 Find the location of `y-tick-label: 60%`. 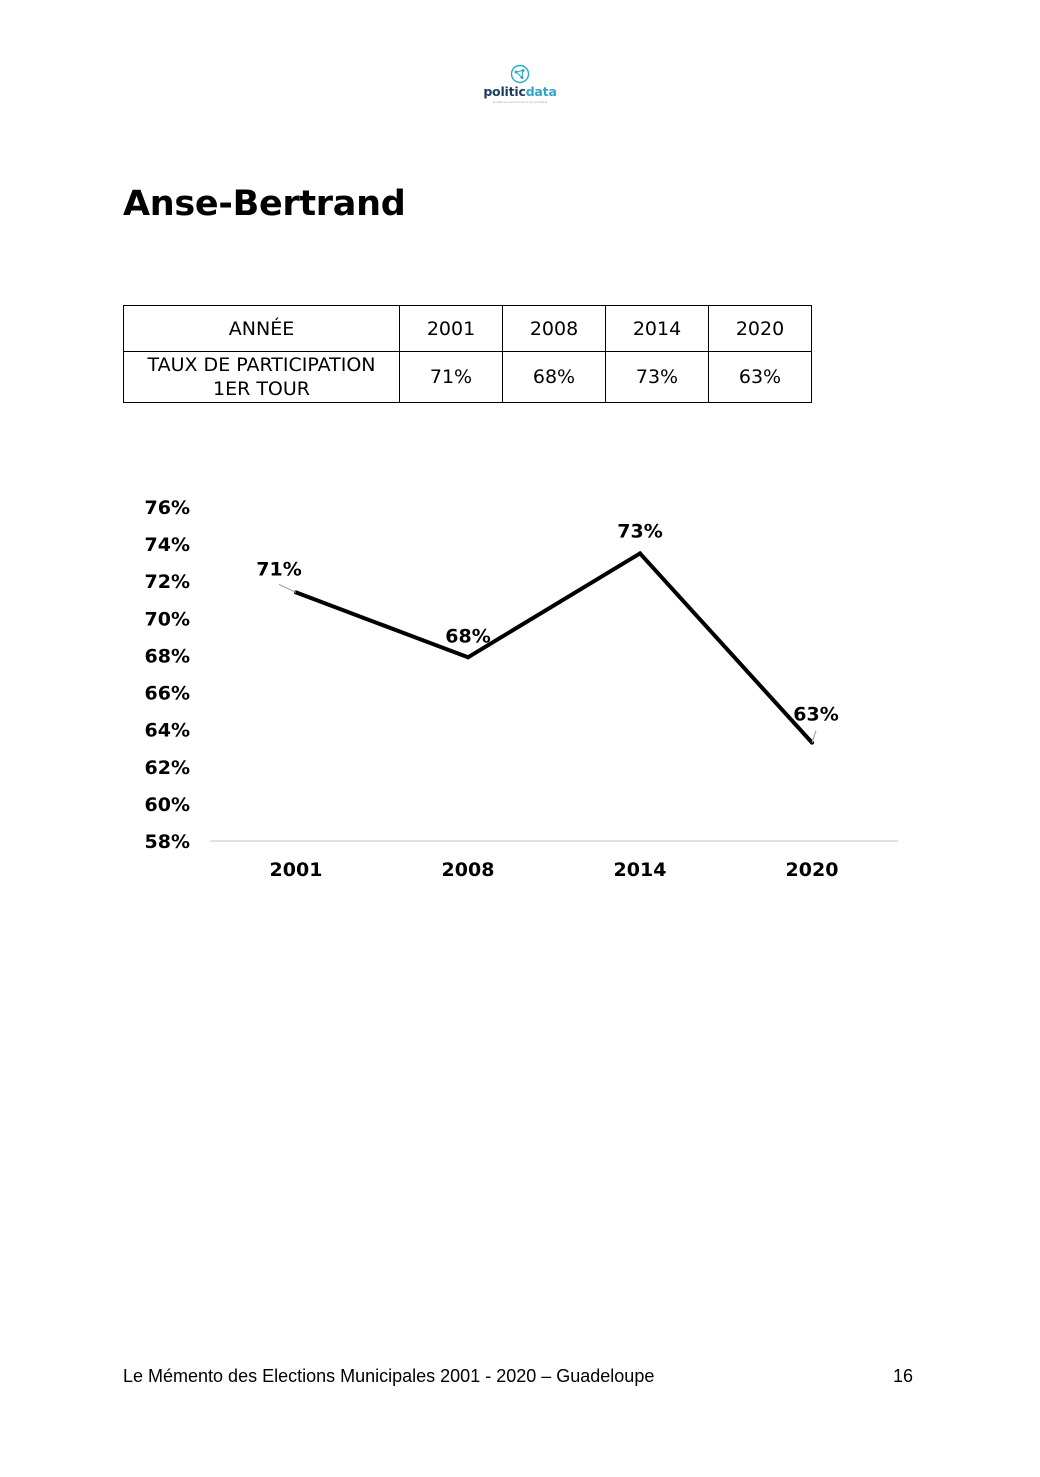

y-tick-label: 60% is located at coordinates (167, 805).